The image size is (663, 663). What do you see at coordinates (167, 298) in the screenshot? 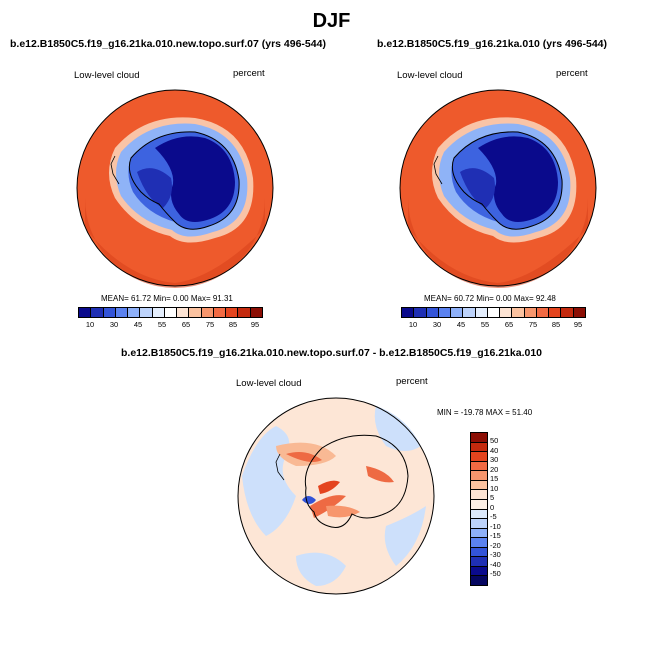
I see `panel1-stats: MEAN= 61.72 Min= 0.00 Max= 91.31` at bounding box center [167, 298].